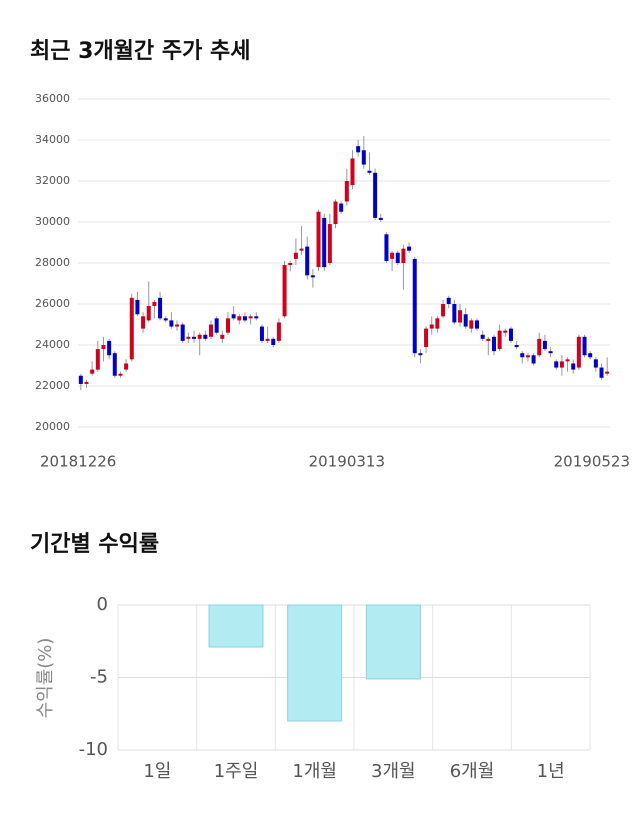 The width and height of the screenshot is (640, 814). Describe the element at coordinates (52, 344) in the screenshot. I see `y-tick-label: 24000` at that location.